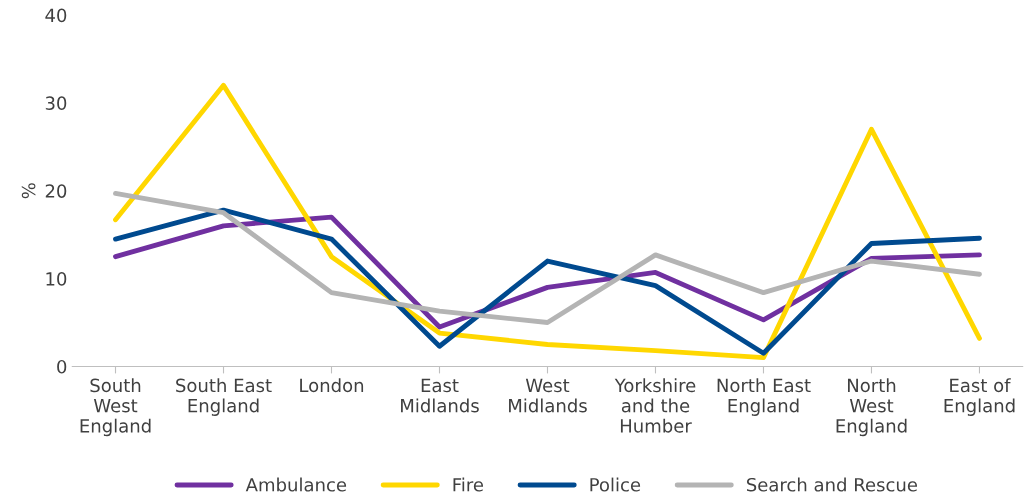  What do you see at coordinates (979, 397) in the screenshot?
I see `x-tick-label: East of England` at bounding box center [979, 397].